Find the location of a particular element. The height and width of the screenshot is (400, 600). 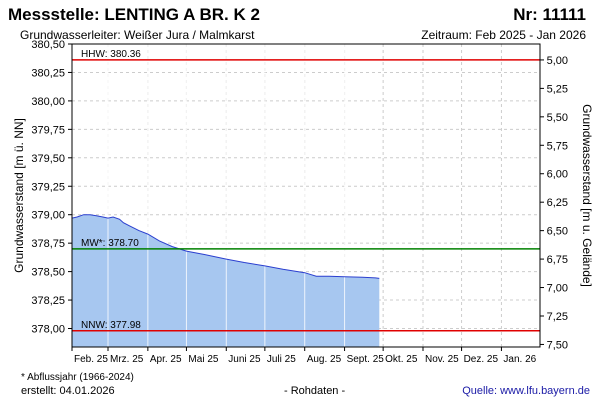

y-tick-label: 380,00 is located at coordinates (48, 102).